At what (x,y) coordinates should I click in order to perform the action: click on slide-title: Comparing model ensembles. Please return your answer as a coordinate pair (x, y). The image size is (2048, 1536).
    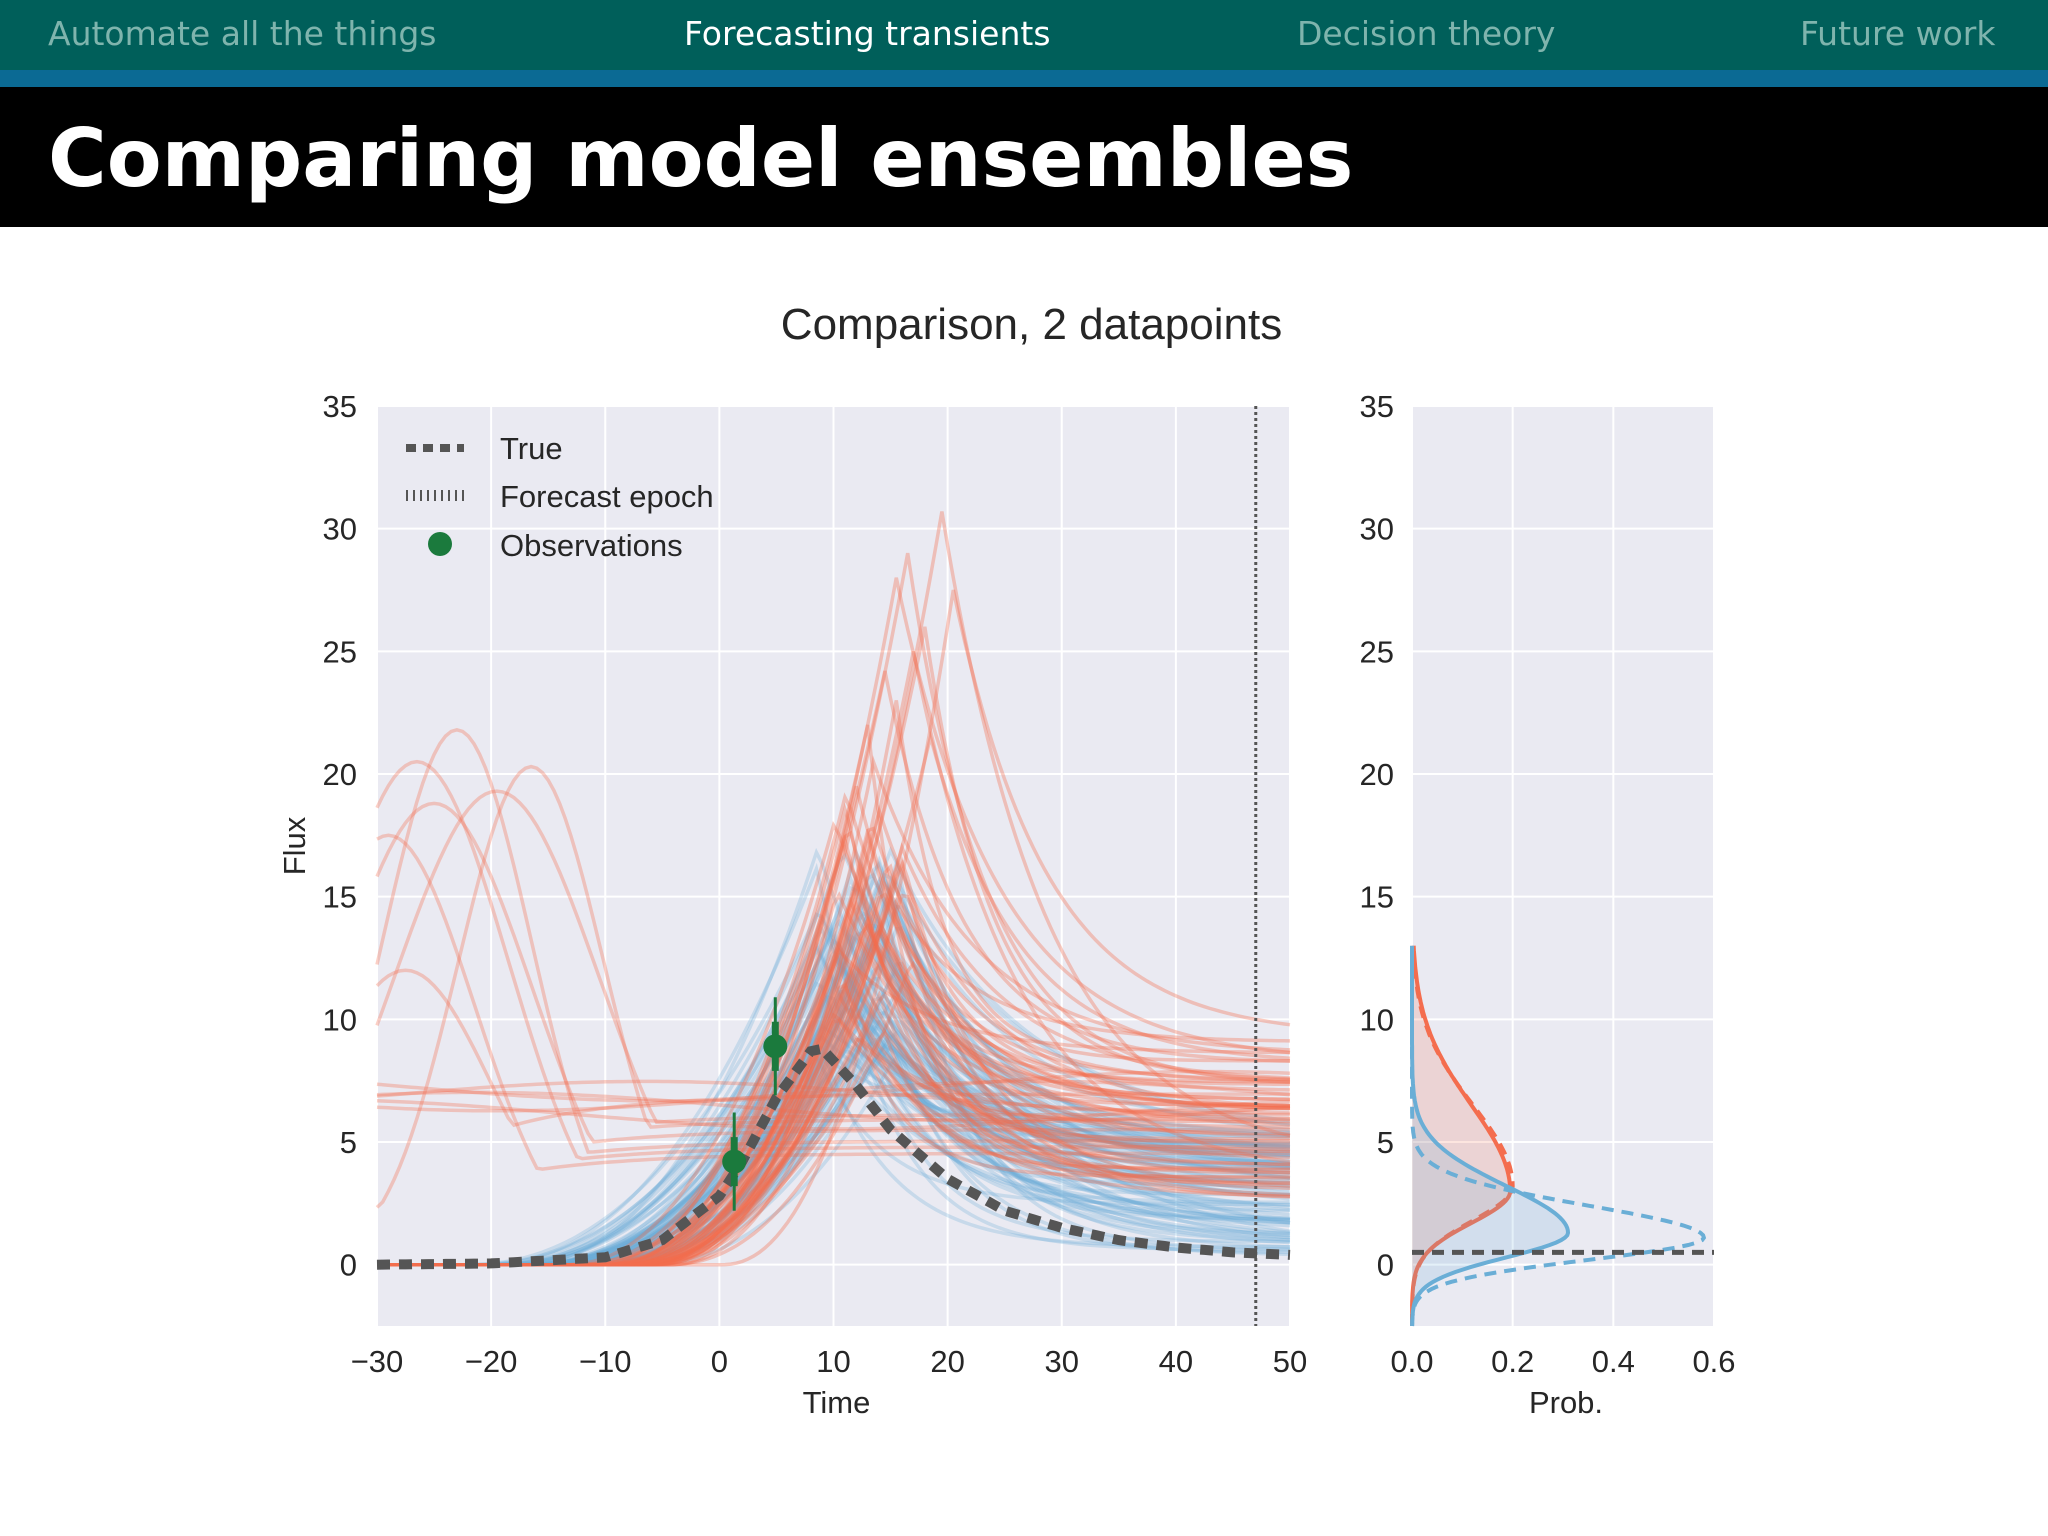
    Looking at the image, I should click on (701, 158).